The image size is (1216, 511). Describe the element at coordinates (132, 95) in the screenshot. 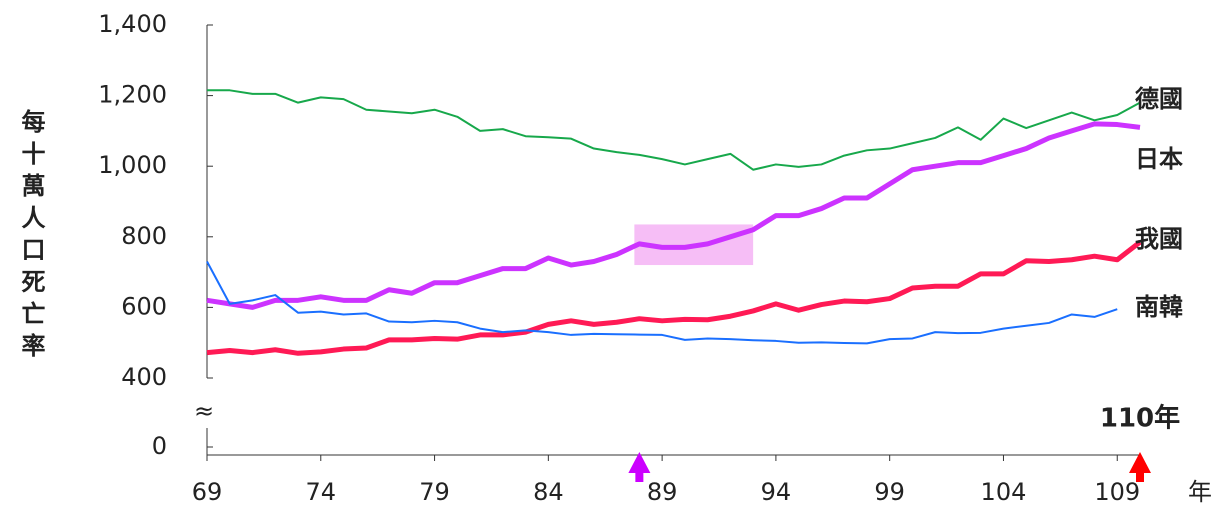

I see `y-tick-label: 1,200` at that location.